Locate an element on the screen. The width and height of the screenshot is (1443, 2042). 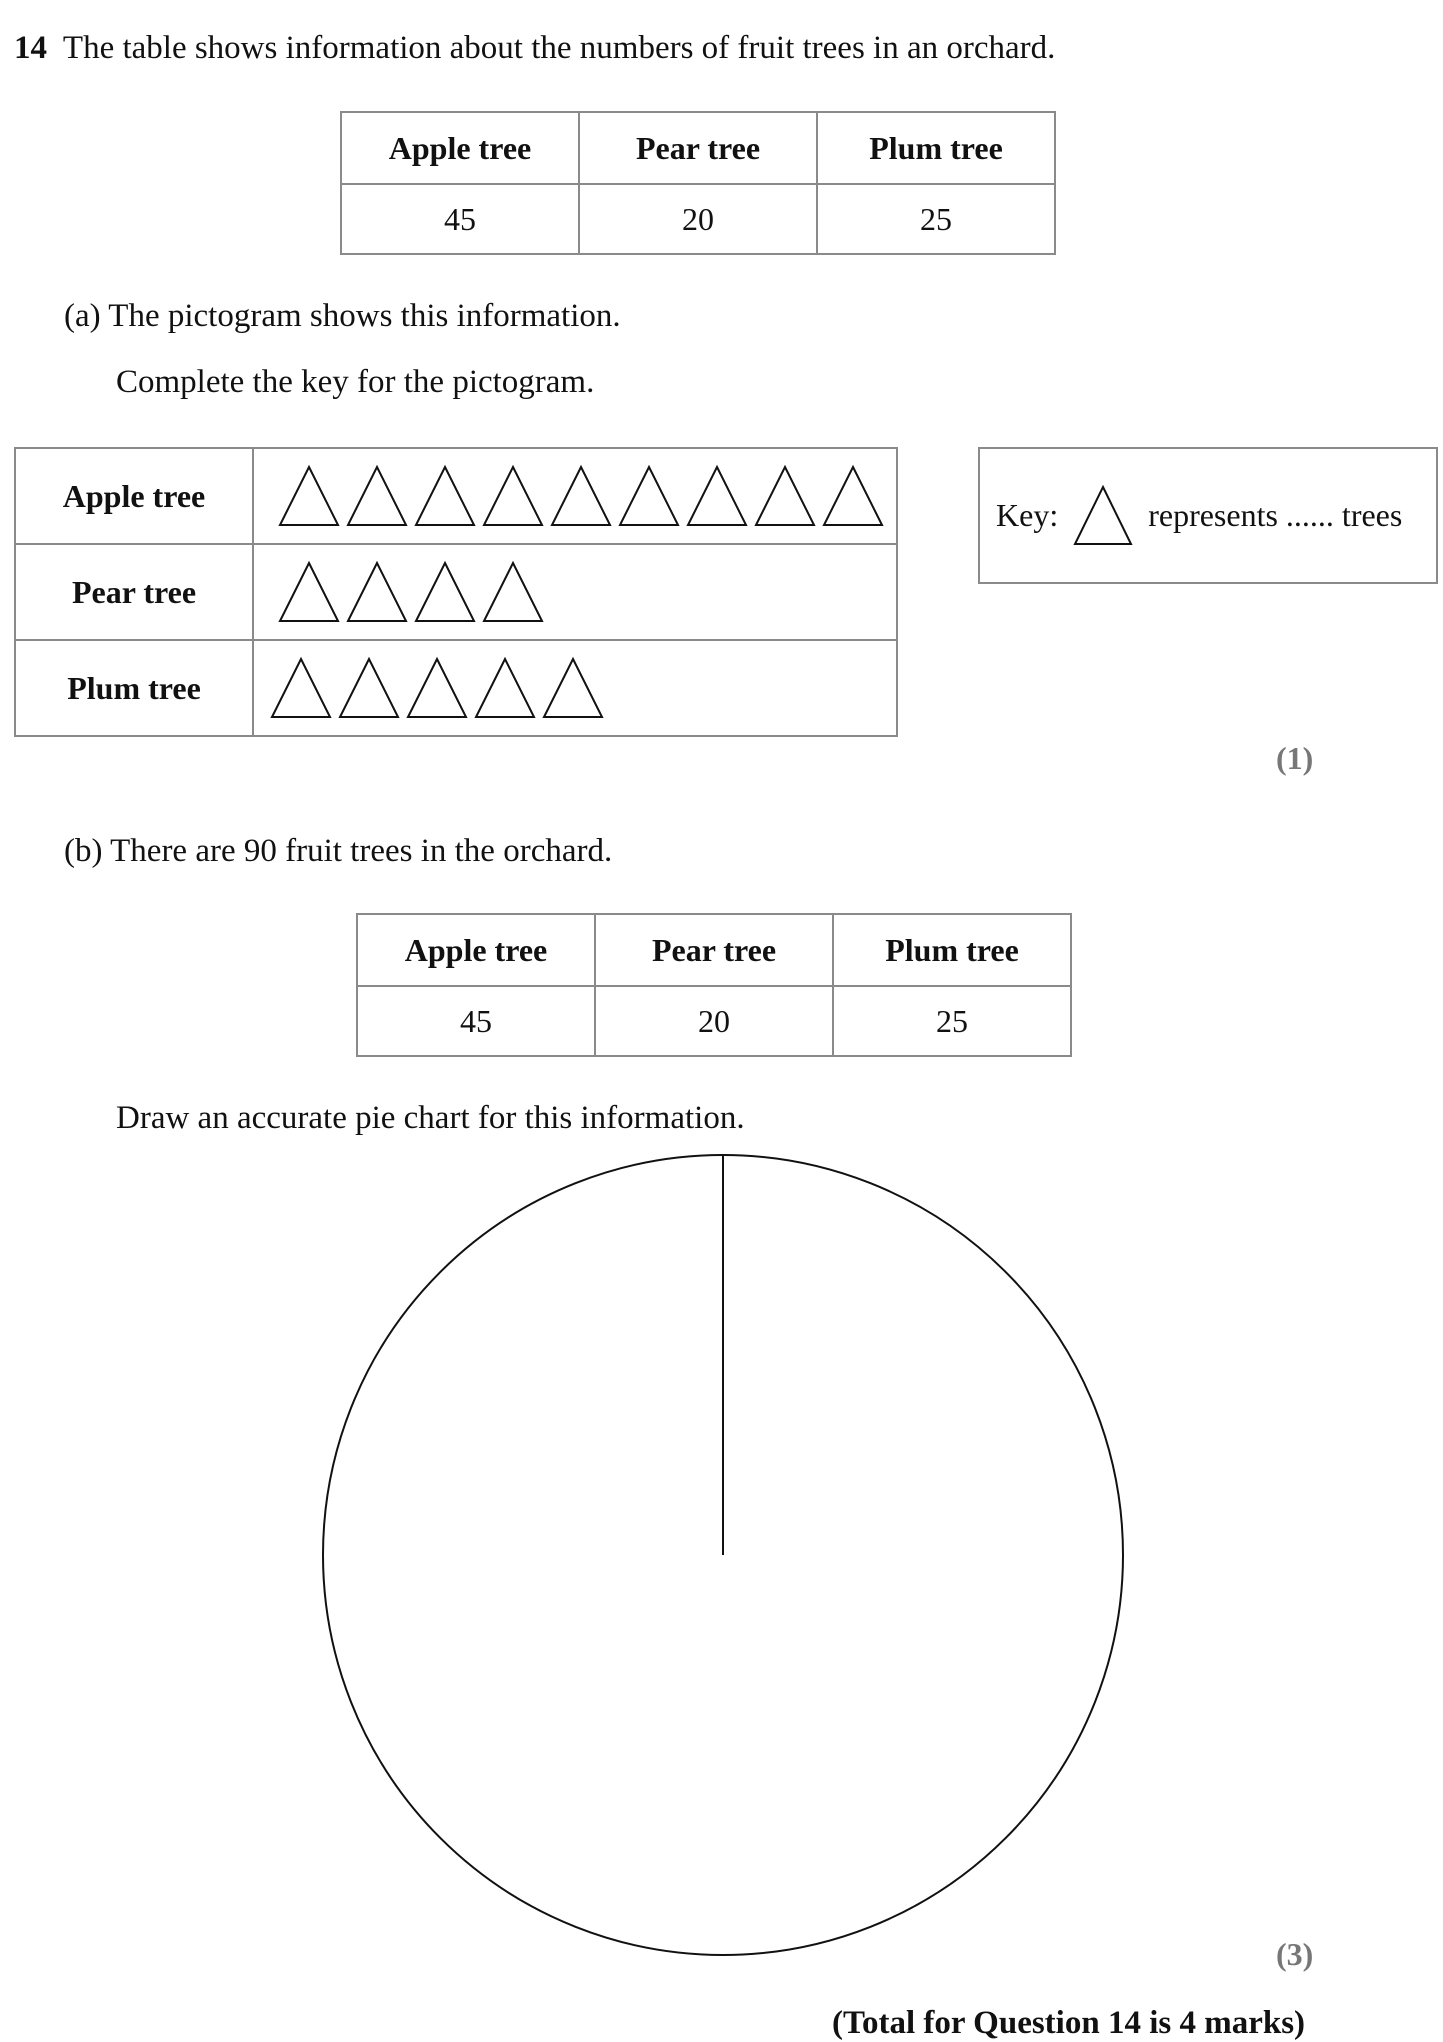
table-header-pear: Pear tree is located at coordinates (698, 148).